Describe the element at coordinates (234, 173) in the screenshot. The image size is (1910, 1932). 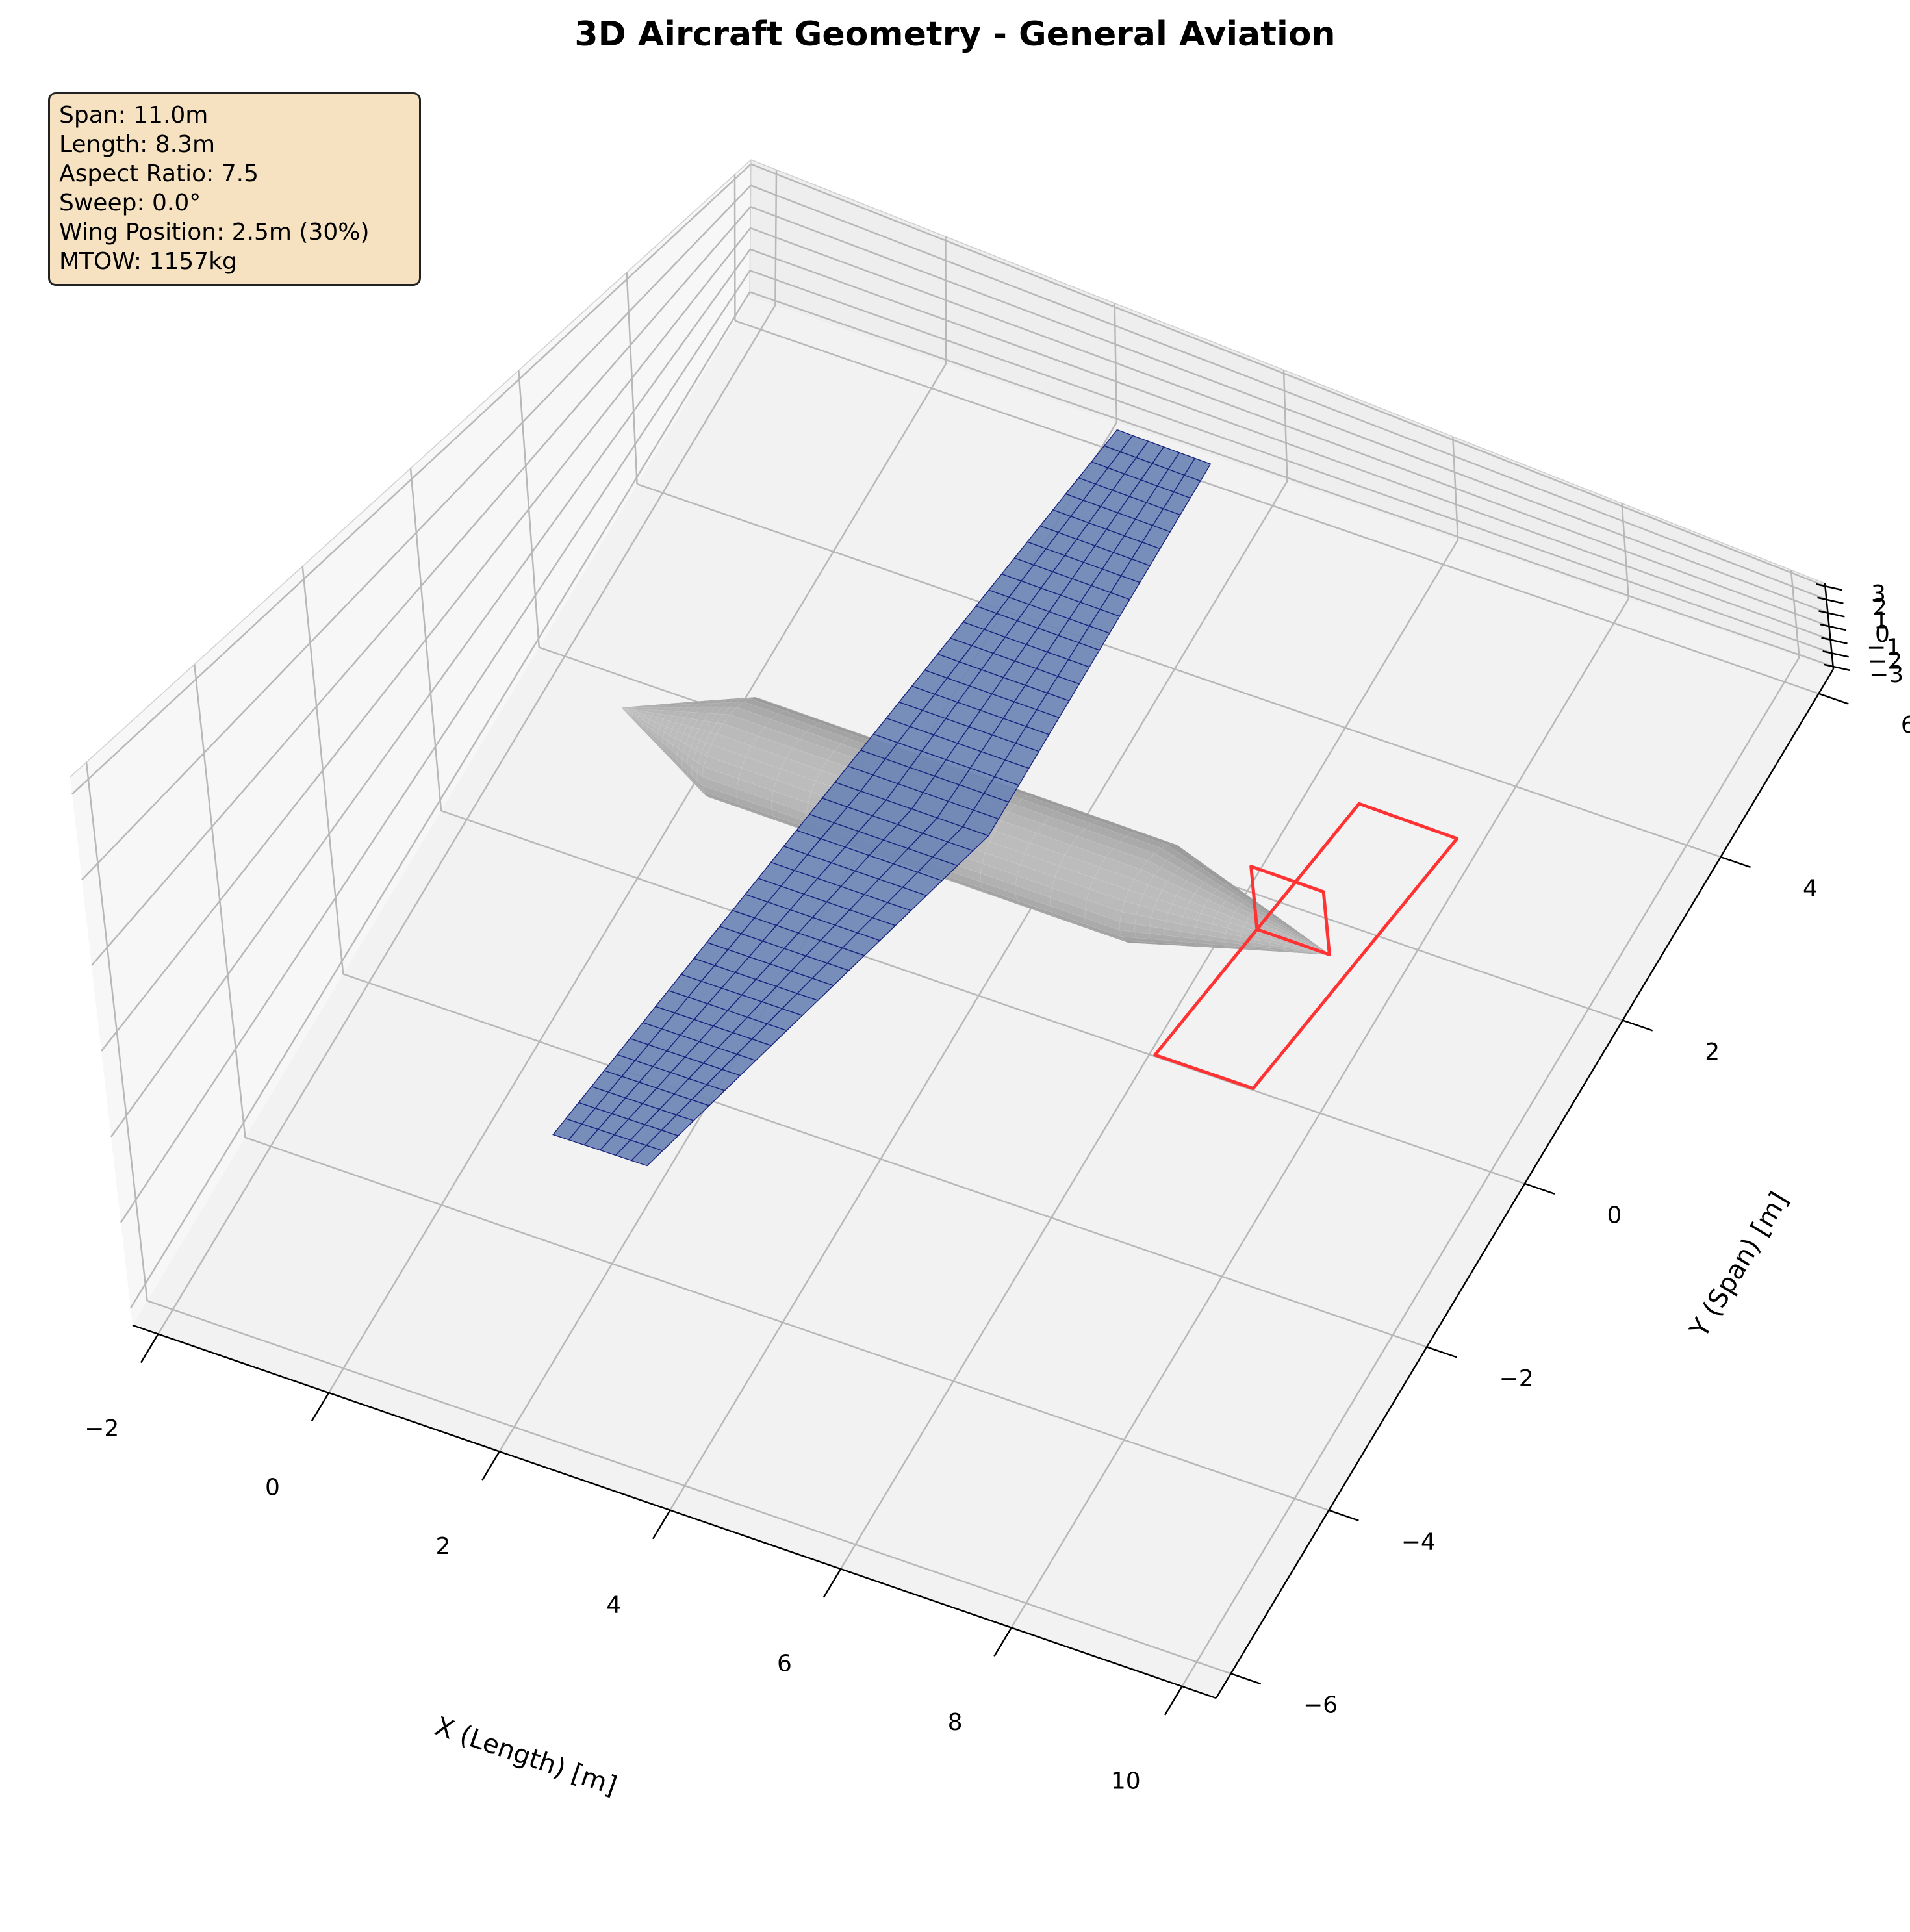
I see `info-aspect-ratio: Aspect Ratio: 7.5` at that location.